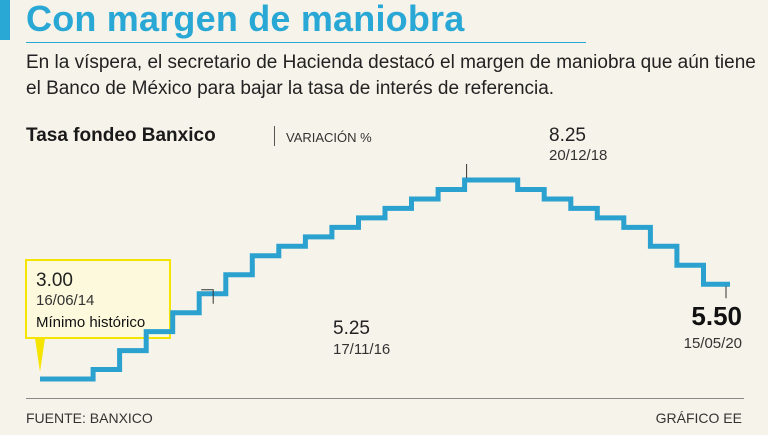 The height and width of the screenshot is (435, 768). I want to click on min-annotation-box, so click(98, 299).